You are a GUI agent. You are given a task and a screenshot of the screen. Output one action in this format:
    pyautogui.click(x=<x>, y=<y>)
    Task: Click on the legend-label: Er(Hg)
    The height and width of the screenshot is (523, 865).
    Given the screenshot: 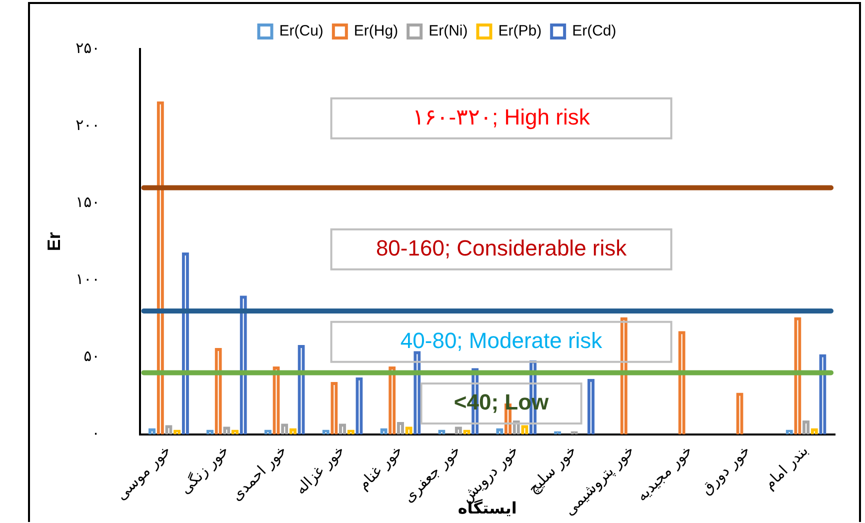 What is the action you would take?
    pyautogui.click(x=376, y=31)
    